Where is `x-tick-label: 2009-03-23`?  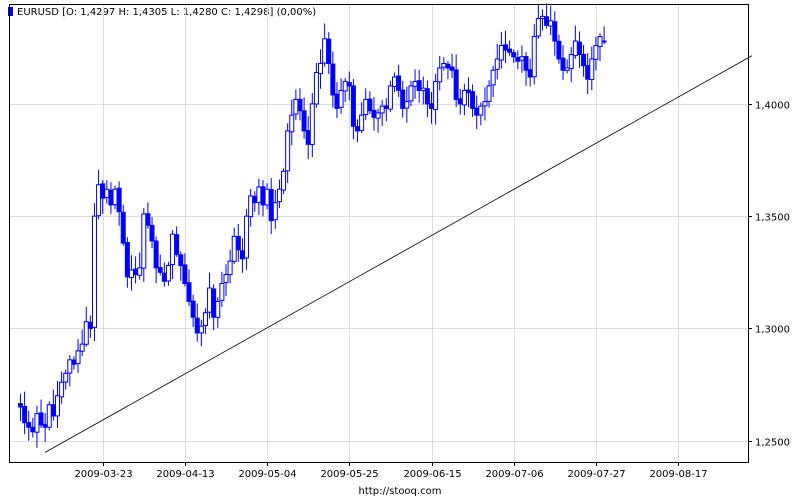
x-tick-label: 2009-03-23 is located at coordinates (103, 474).